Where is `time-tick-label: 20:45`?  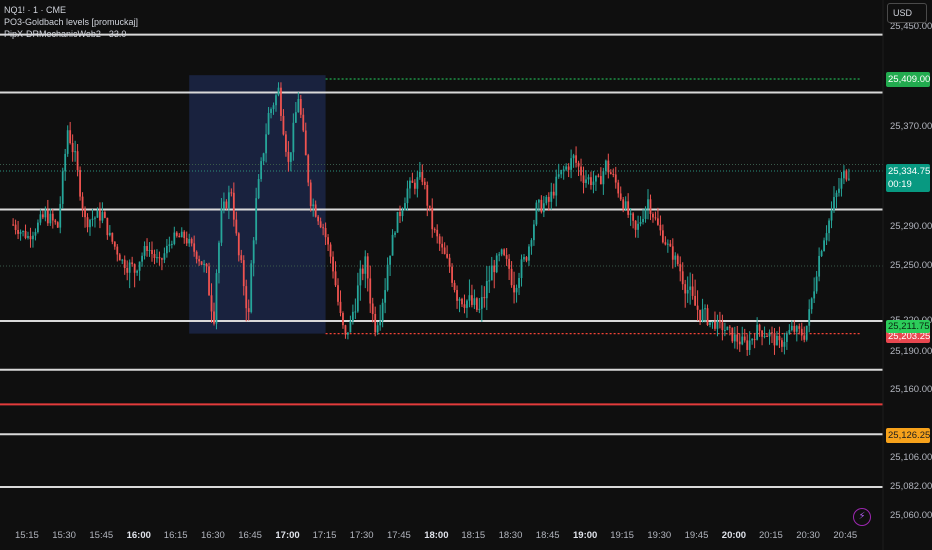
time-tick-label: 20:45 is located at coordinates (845, 535).